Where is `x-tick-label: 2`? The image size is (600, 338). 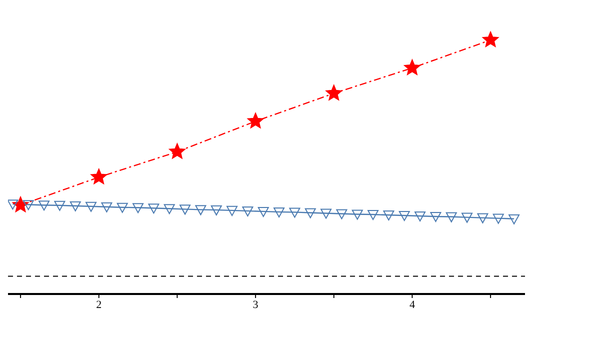 x-tick-label: 2 is located at coordinates (99, 304).